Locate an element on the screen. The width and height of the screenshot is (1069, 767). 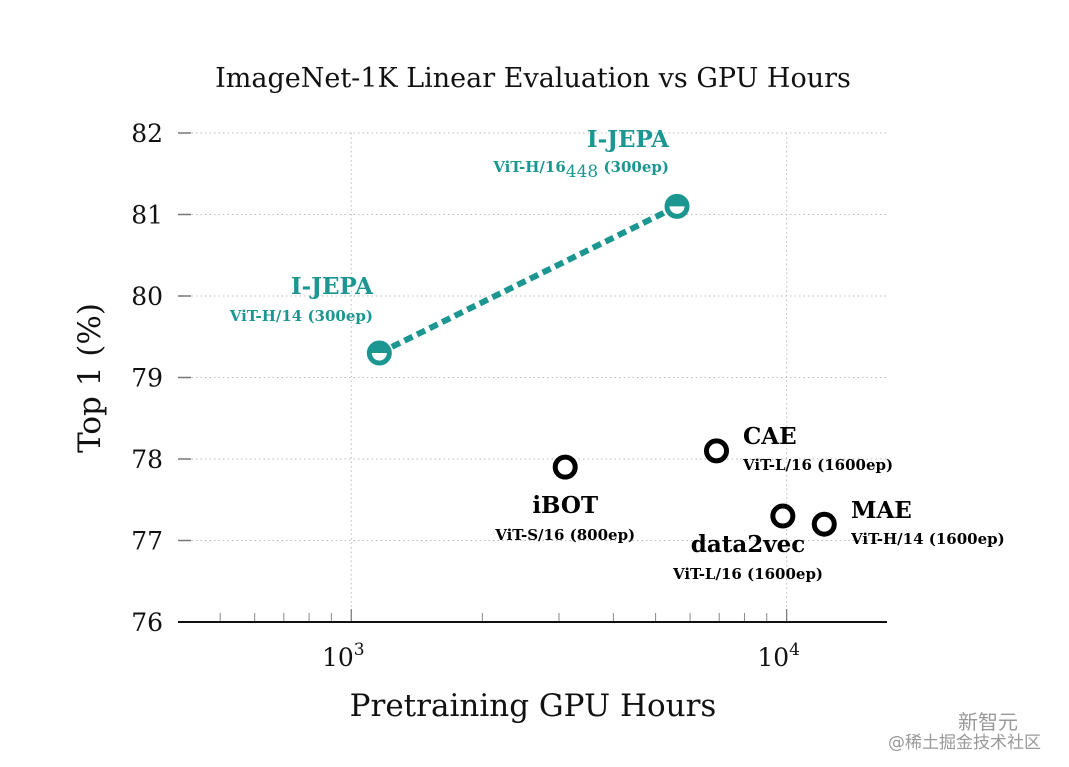
sublabel-text: ViT-H/14 (300ep) is located at coordinates (301, 316).